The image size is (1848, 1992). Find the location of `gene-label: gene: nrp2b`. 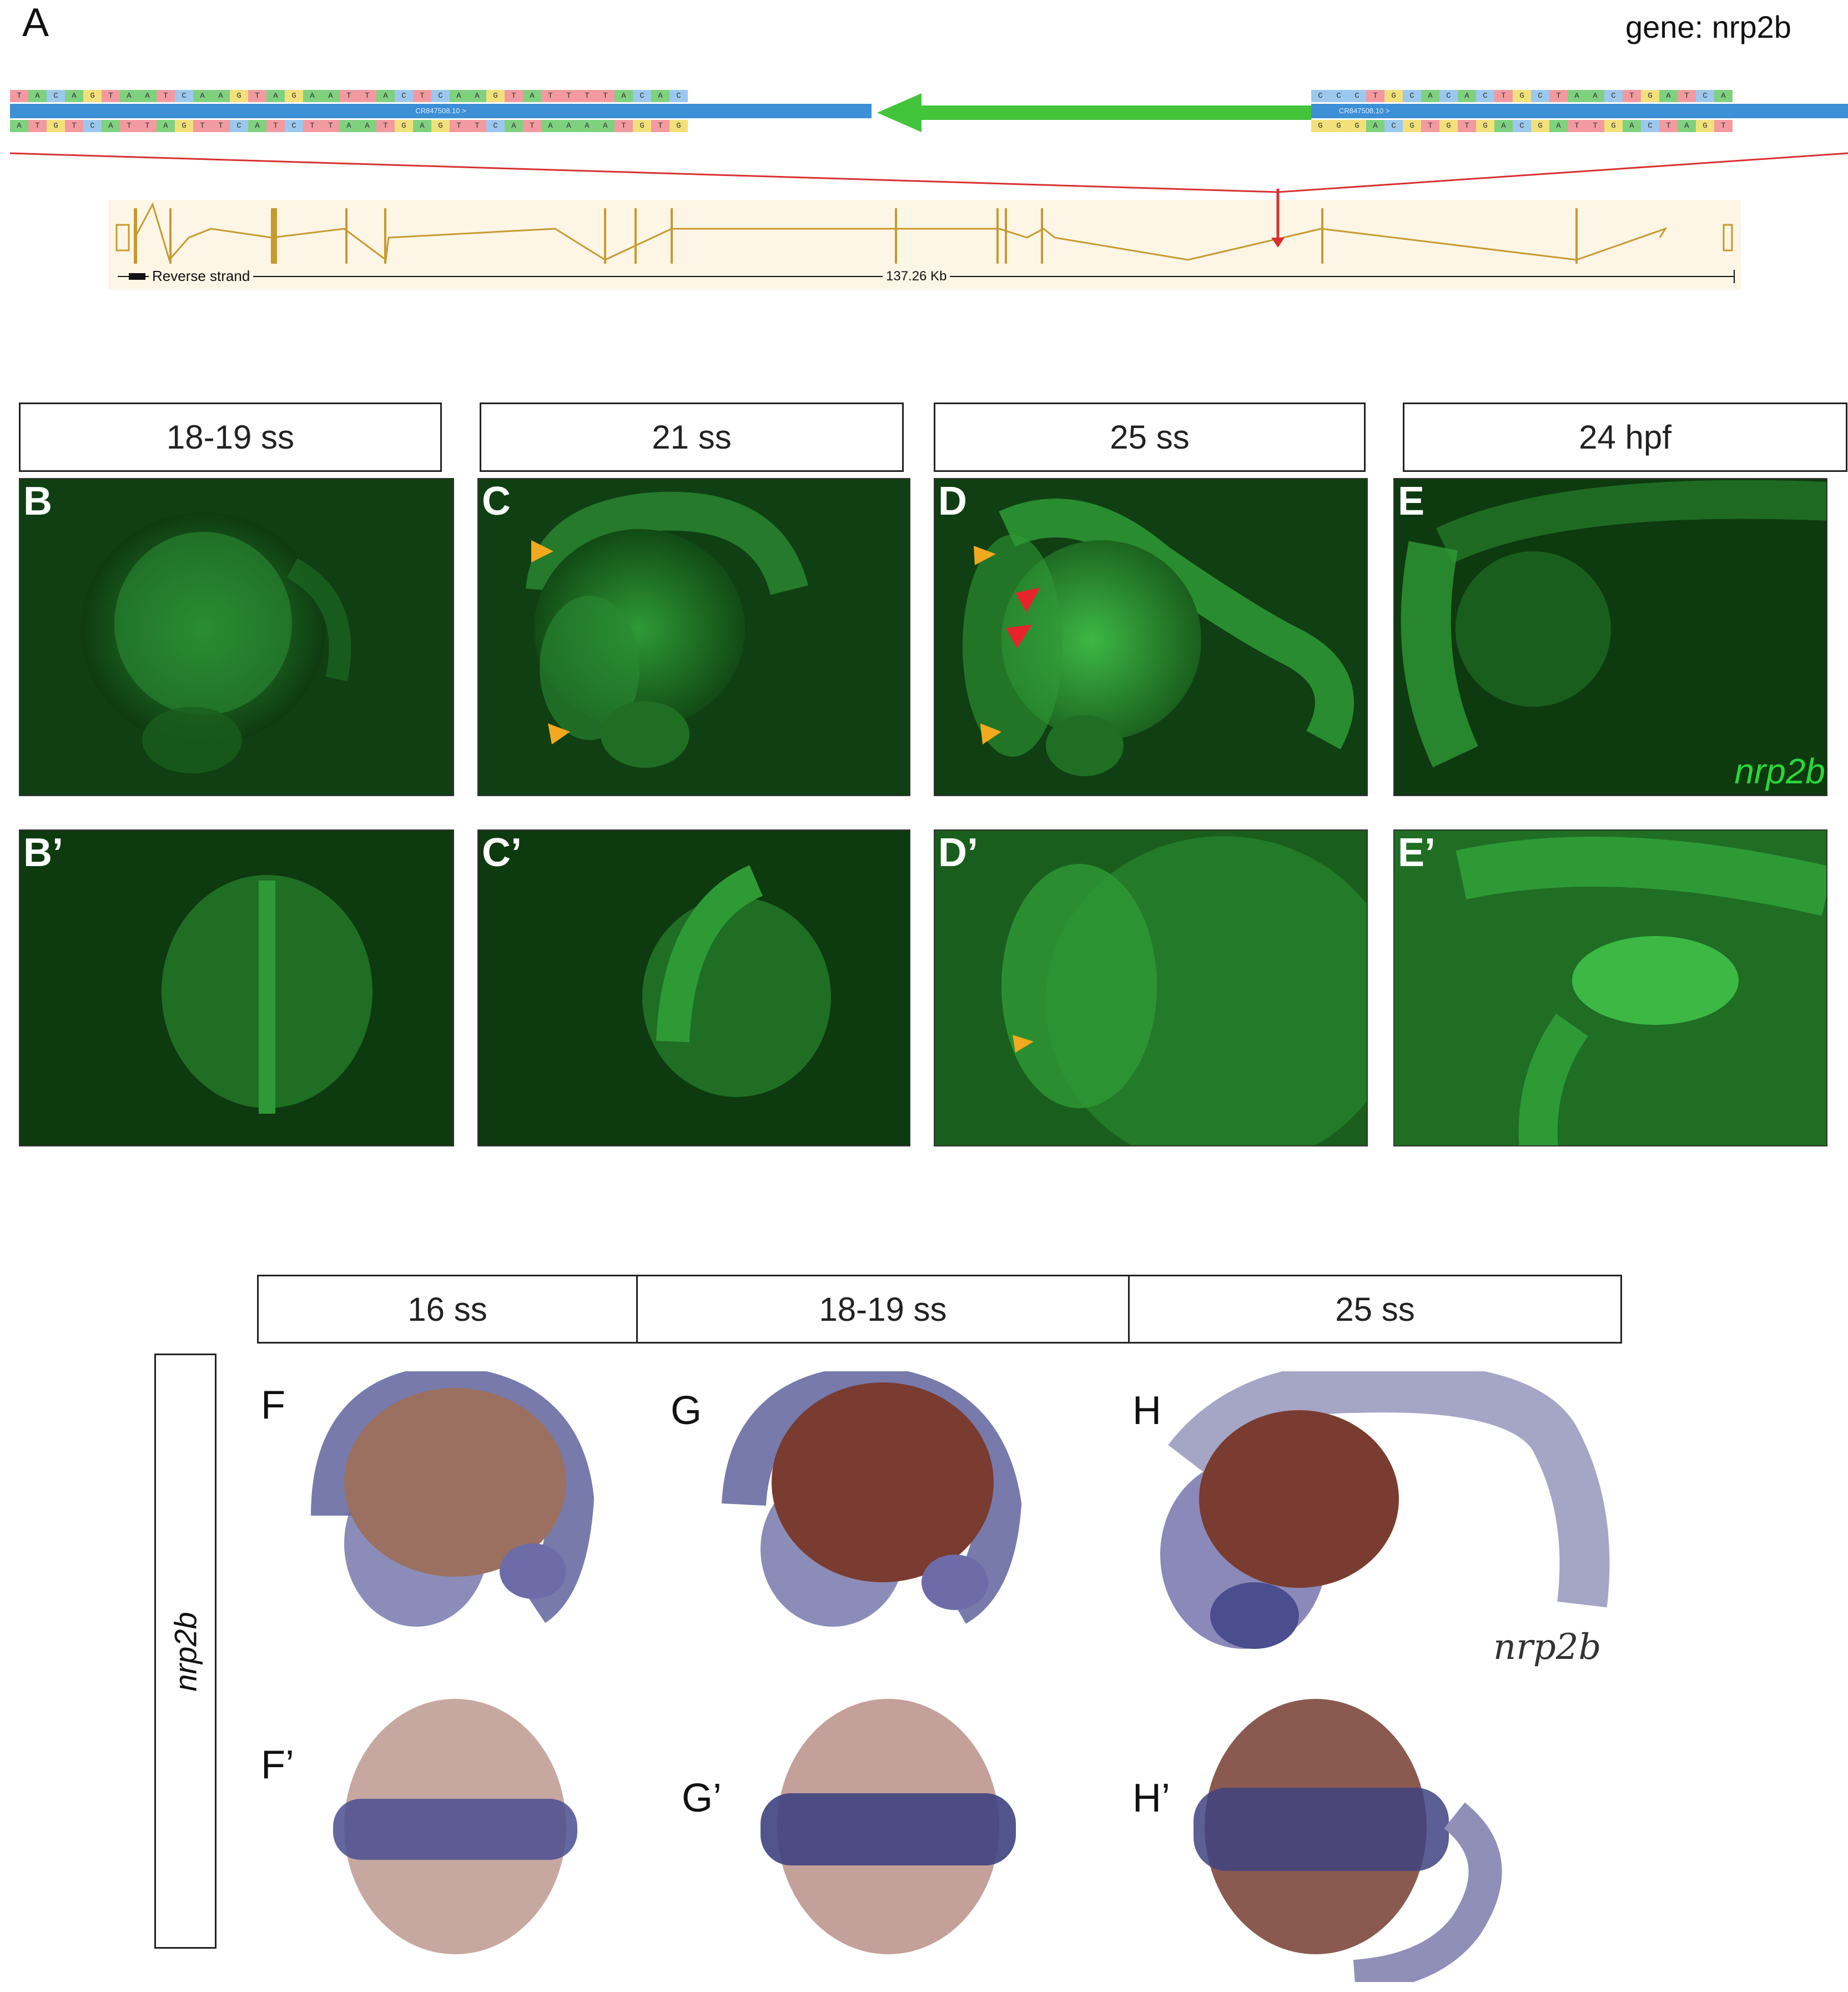

gene-label: gene: nrp2b is located at coordinates (1708, 26).